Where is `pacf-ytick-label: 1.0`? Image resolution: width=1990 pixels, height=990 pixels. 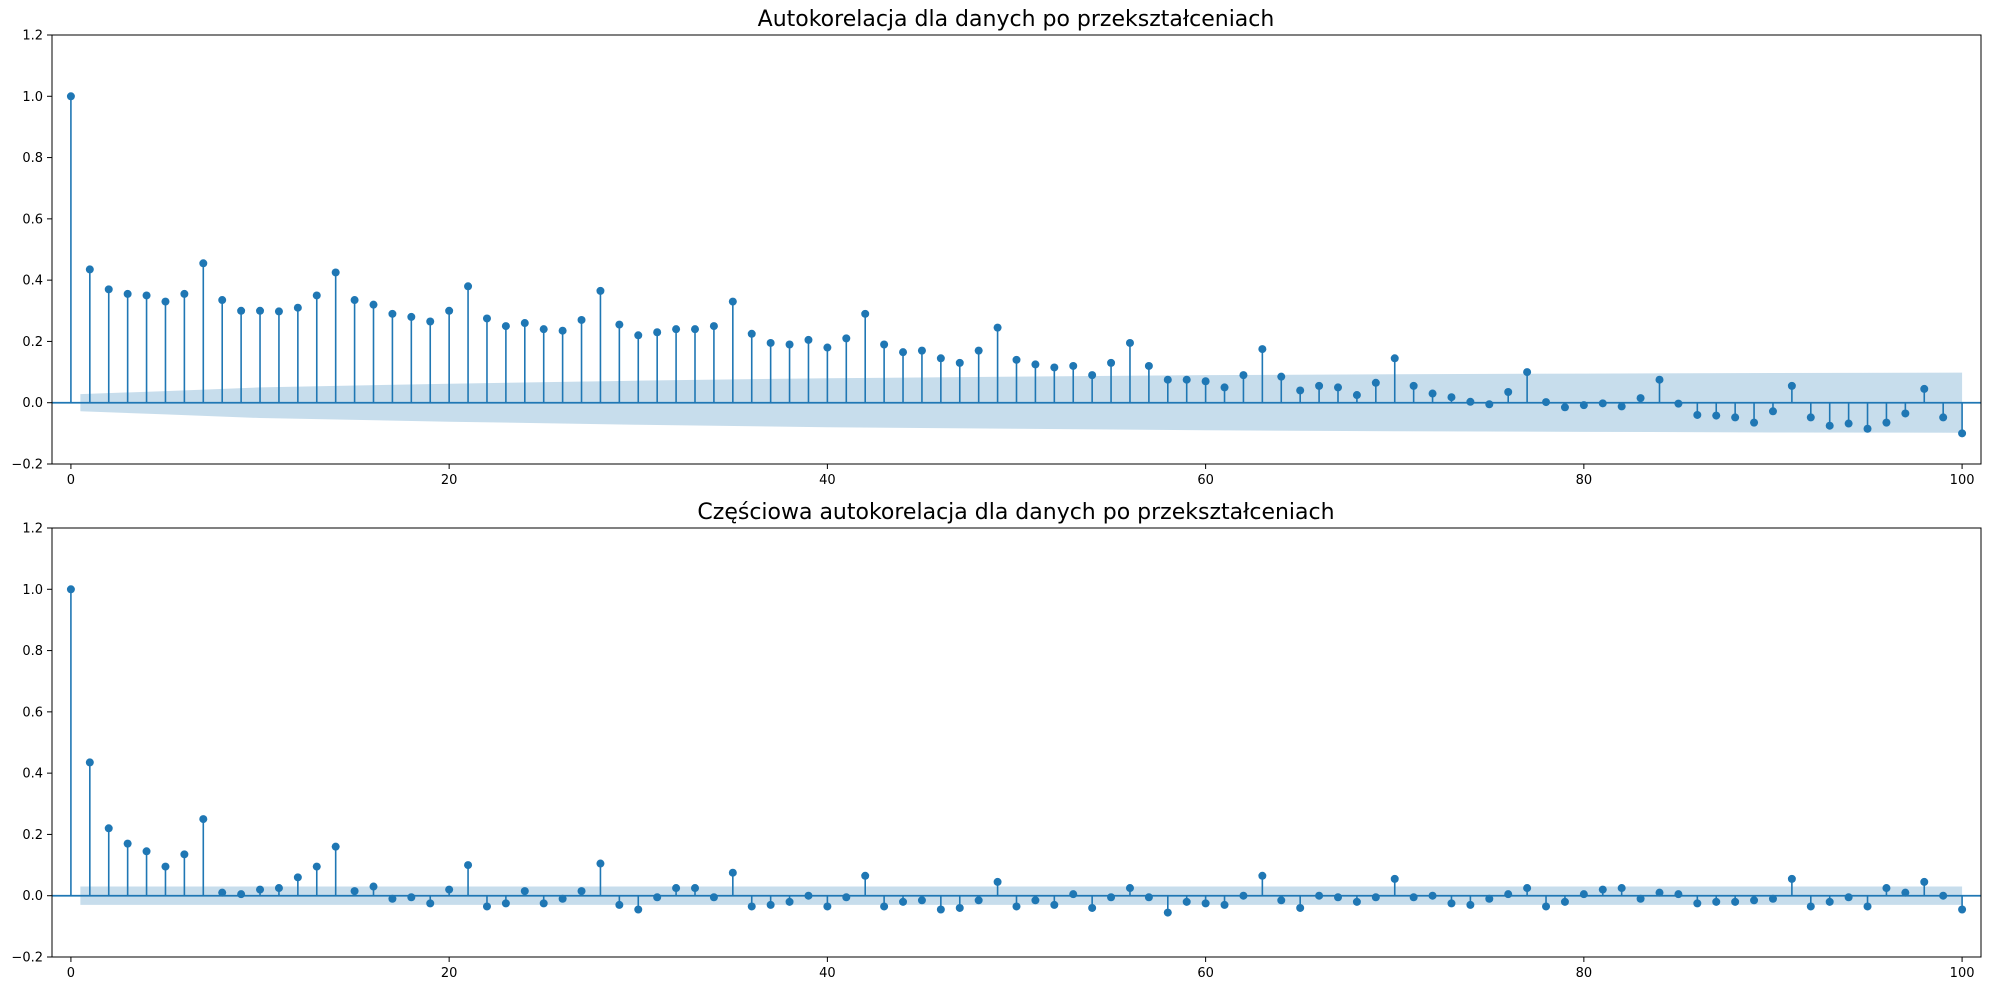 pacf-ytick-label: 1.0 is located at coordinates (32, 590).